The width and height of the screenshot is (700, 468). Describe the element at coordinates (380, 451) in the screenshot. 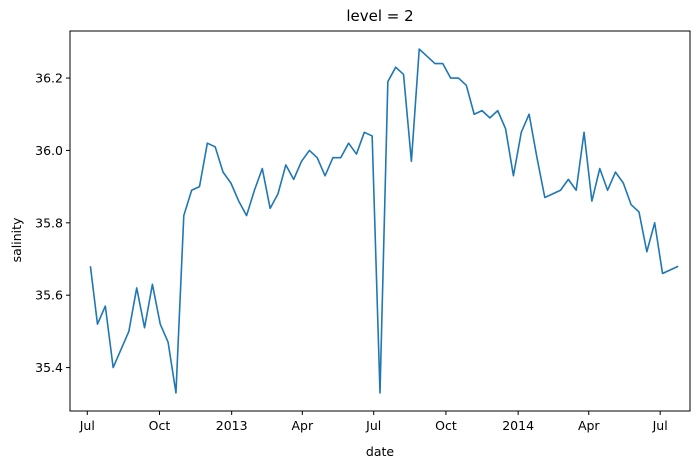

I see `x-axis-label: date` at that location.